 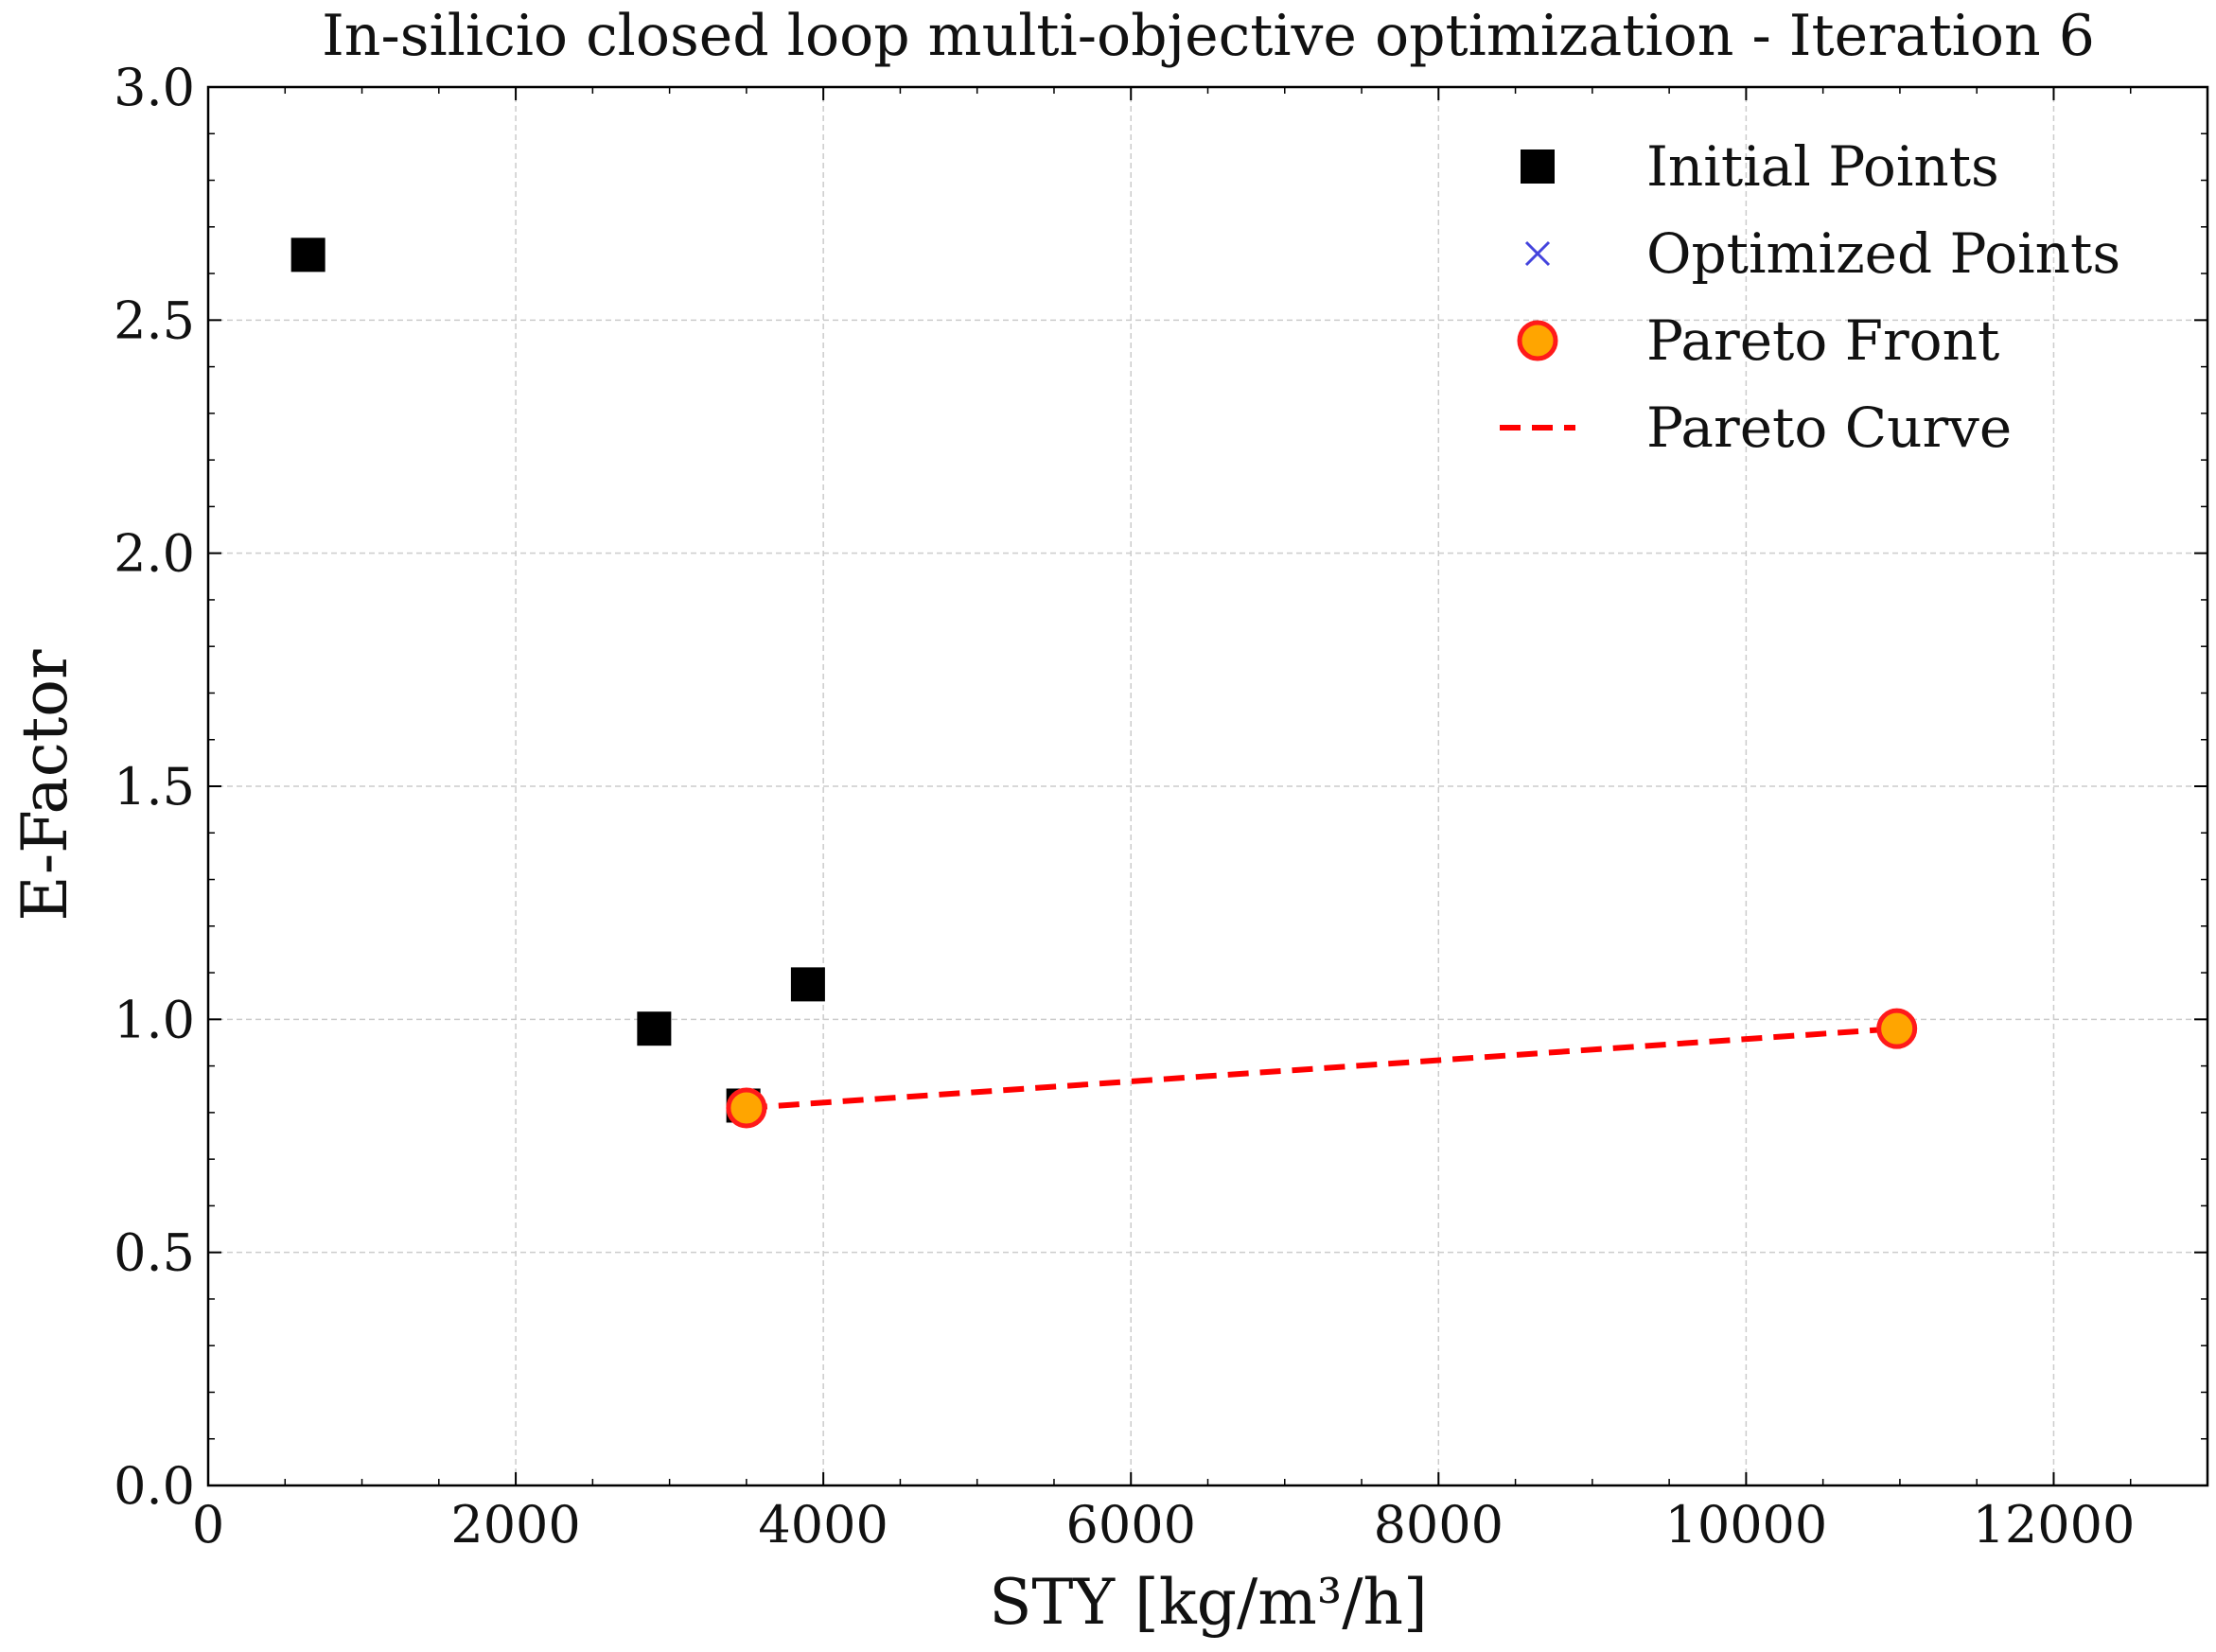 I want to click on y-axis-label: E-Factor, so click(x=45, y=785).